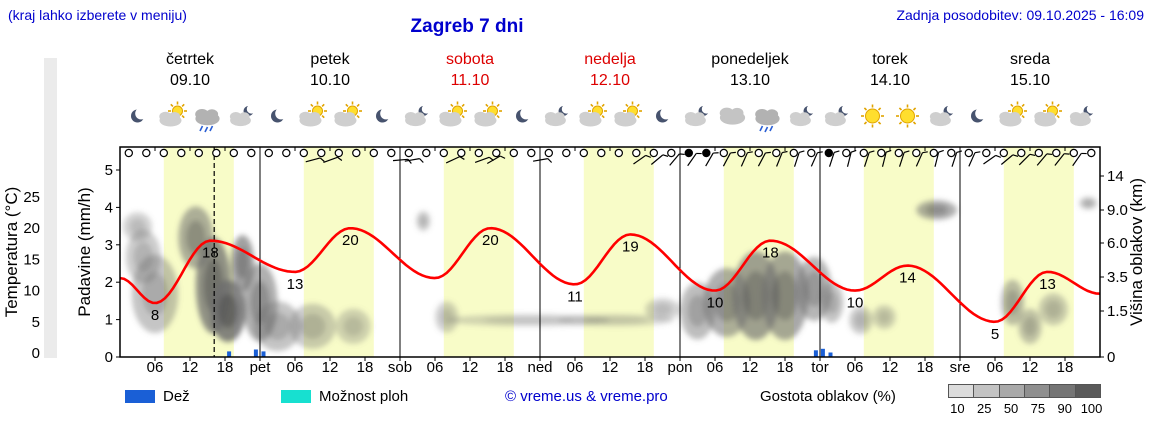 This screenshot has width=1152, height=443. What do you see at coordinates (1020, 15) in the screenshot?
I see `last-update-text: Zadnja posodobitev: 09.10.2025 - 16:09` at bounding box center [1020, 15].